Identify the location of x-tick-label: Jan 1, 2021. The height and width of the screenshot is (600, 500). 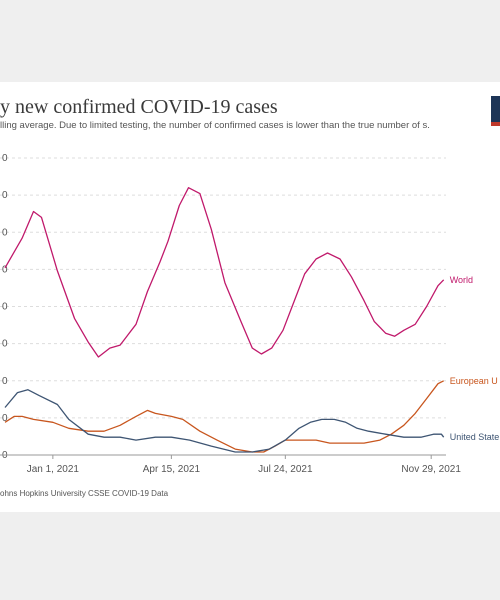
(53, 469).